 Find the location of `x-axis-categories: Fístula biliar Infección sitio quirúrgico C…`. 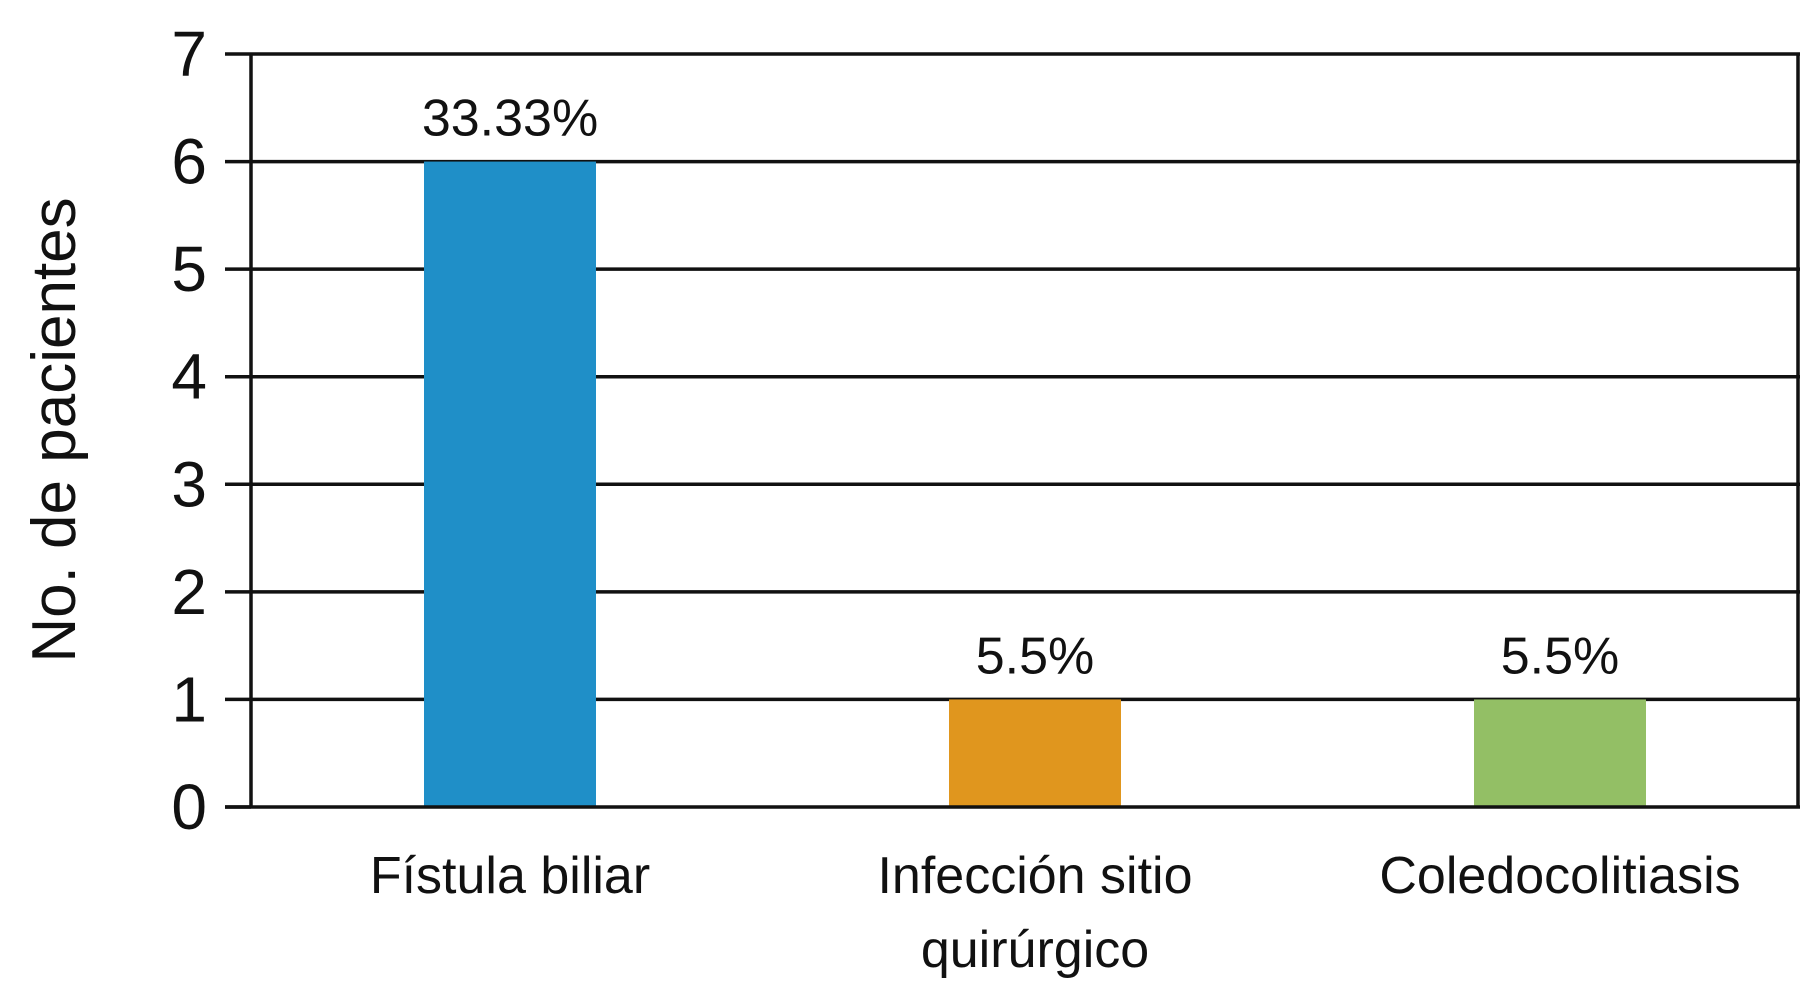

x-axis-categories: Fístula biliar Infección sitio quirúrgico C… is located at coordinates (1055, 913).